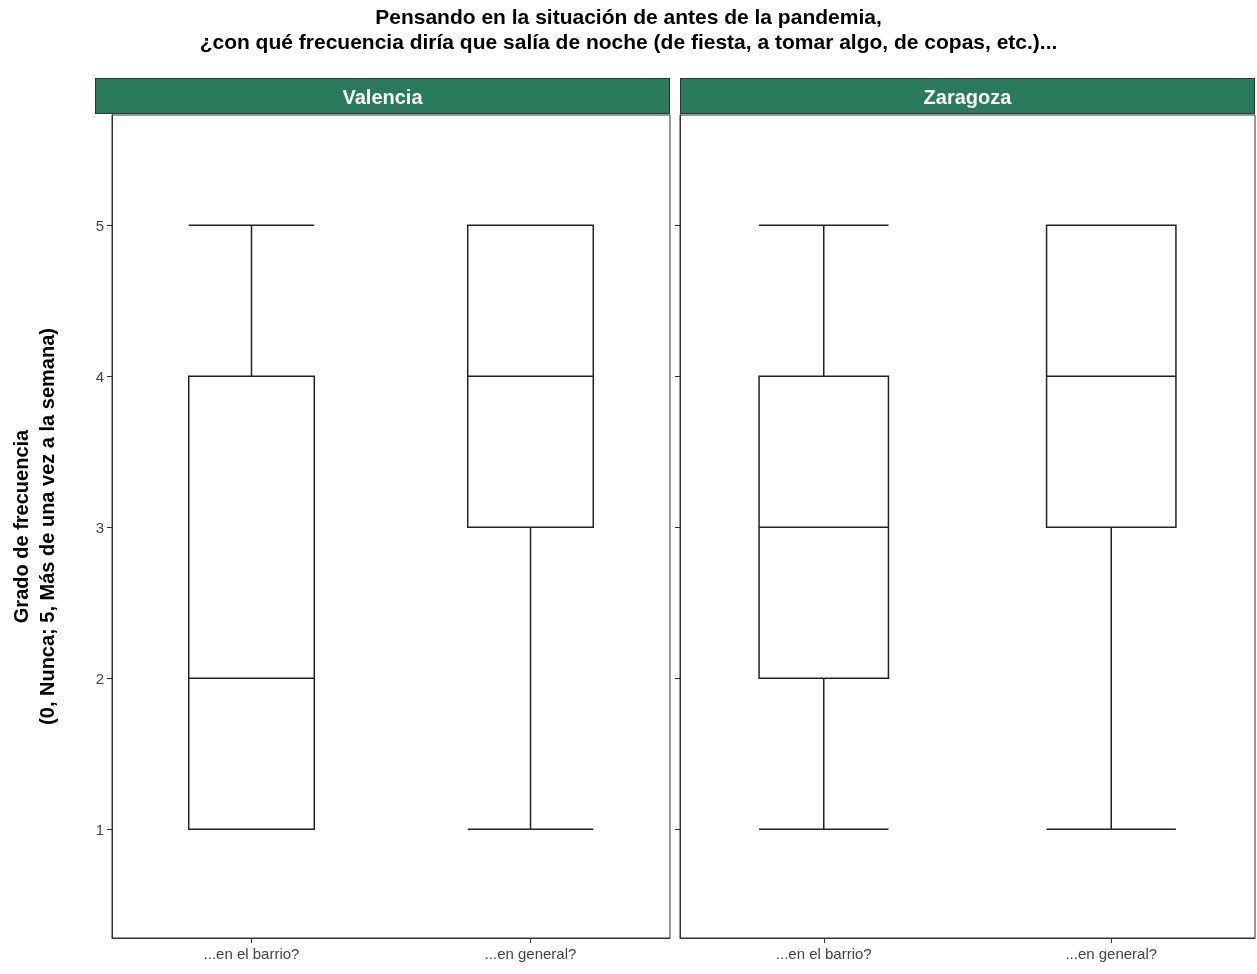 The image size is (1257, 974). I want to click on y-tick-label: 1, so click(99, 829).